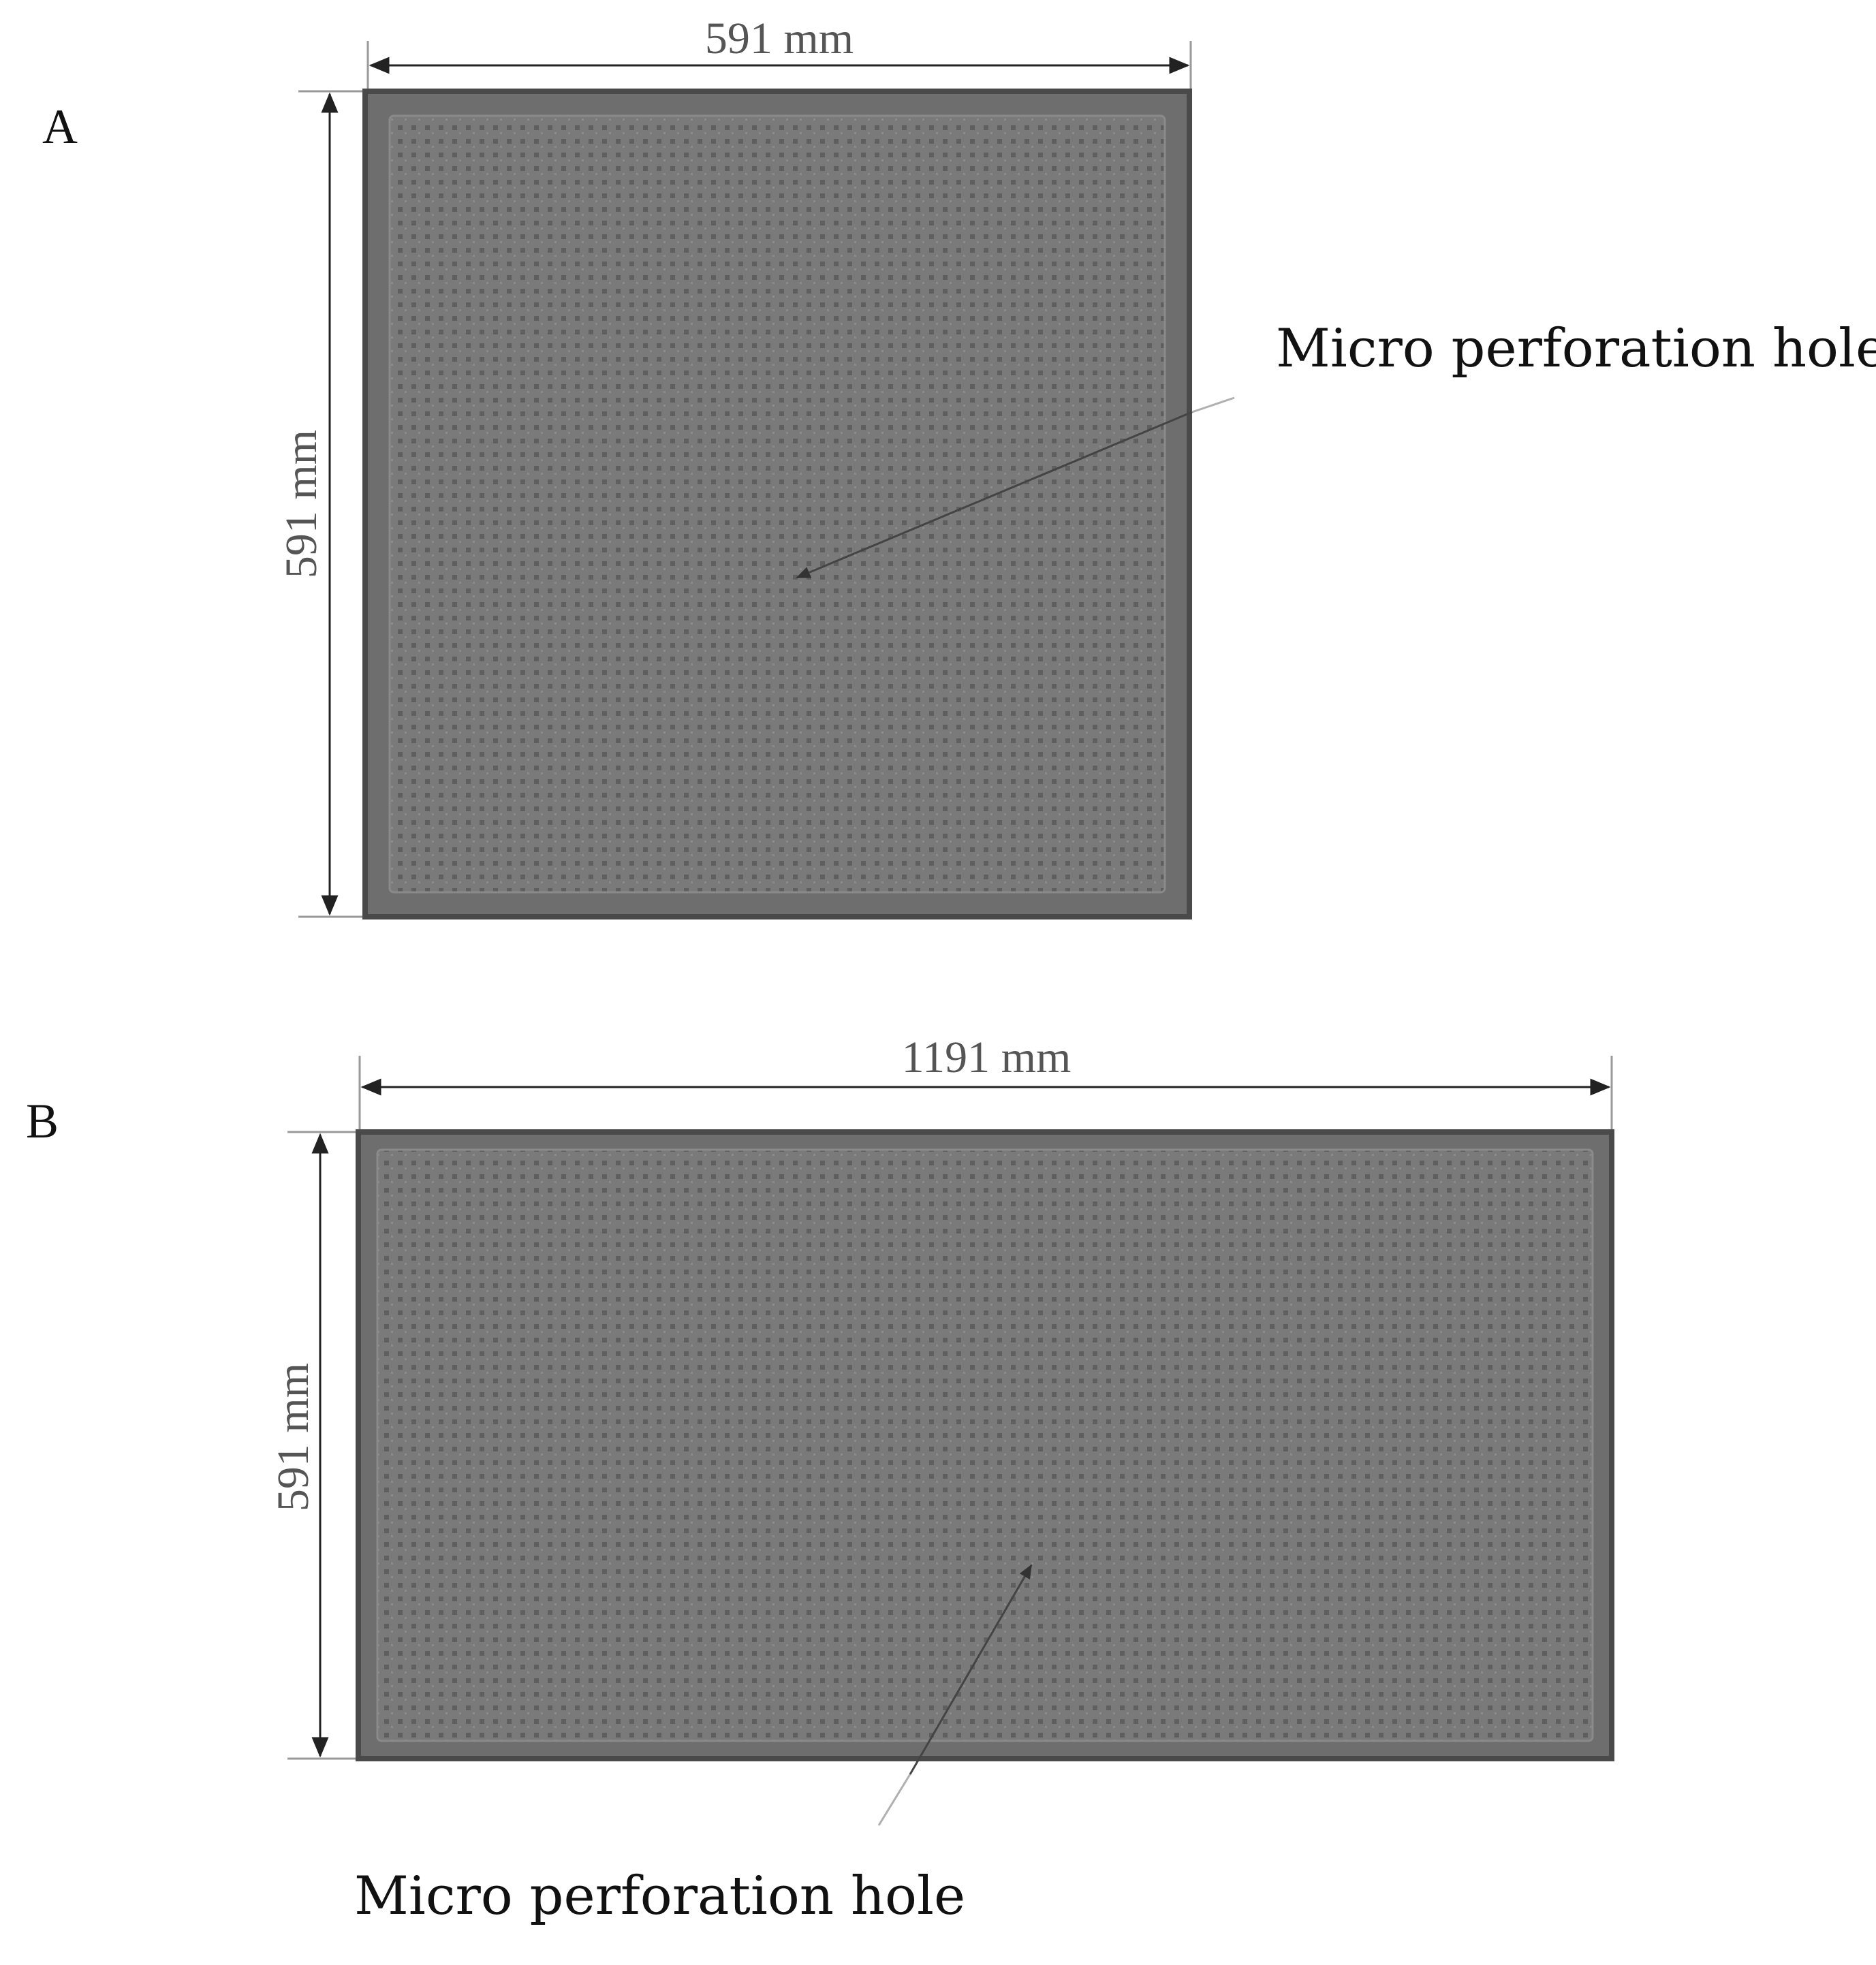 This screenshot has height=1965, width=1876. What do you see at coordinates (60, 126) in the screenshot?
I see `panel-a-label: A` at bounding box center [60, 126].